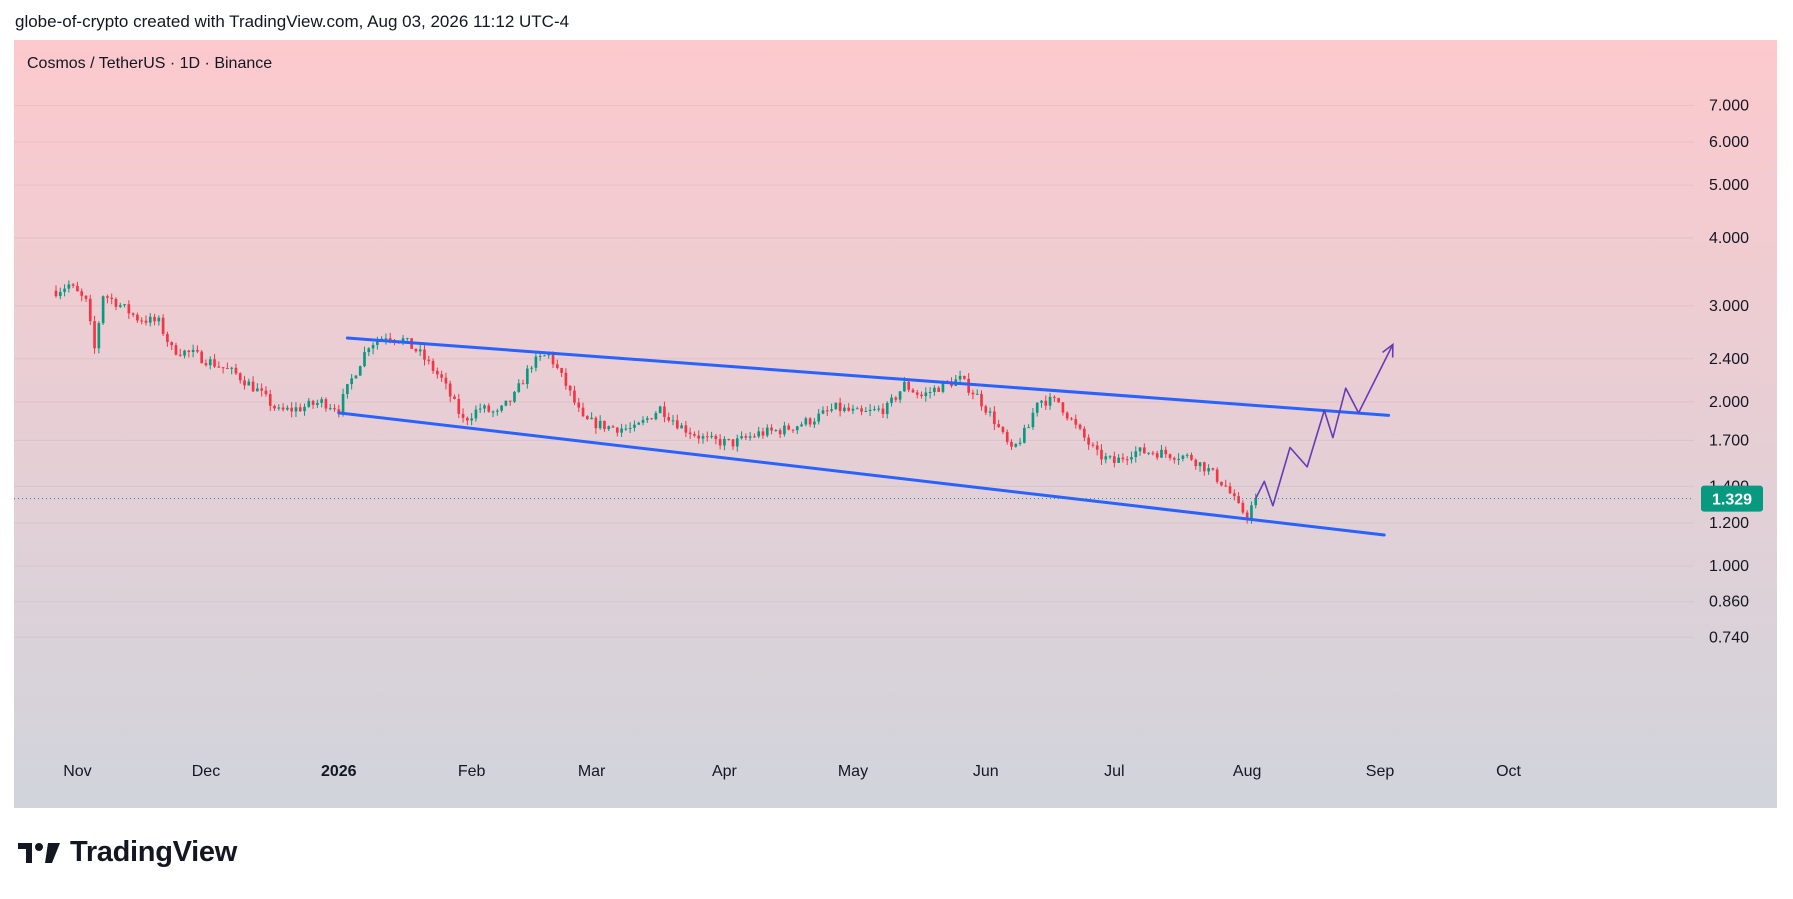 The image size is (1793, 899). What do you see at coordinates (126, 852) in the screenshot?
I see `tradingview-logo: TradingView` at bounding box center [126, 852].